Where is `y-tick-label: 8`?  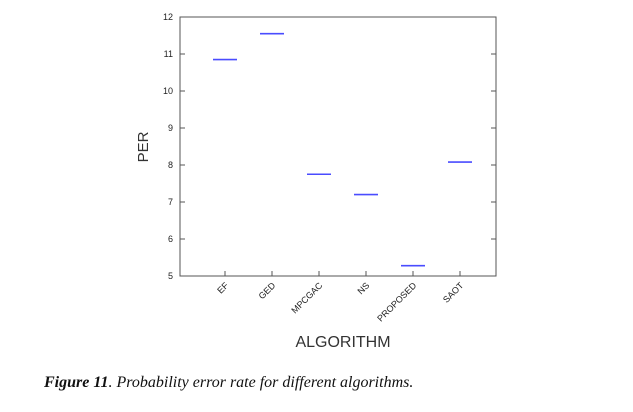 y-tick-label: 8 is located at coordinates (170, 165).